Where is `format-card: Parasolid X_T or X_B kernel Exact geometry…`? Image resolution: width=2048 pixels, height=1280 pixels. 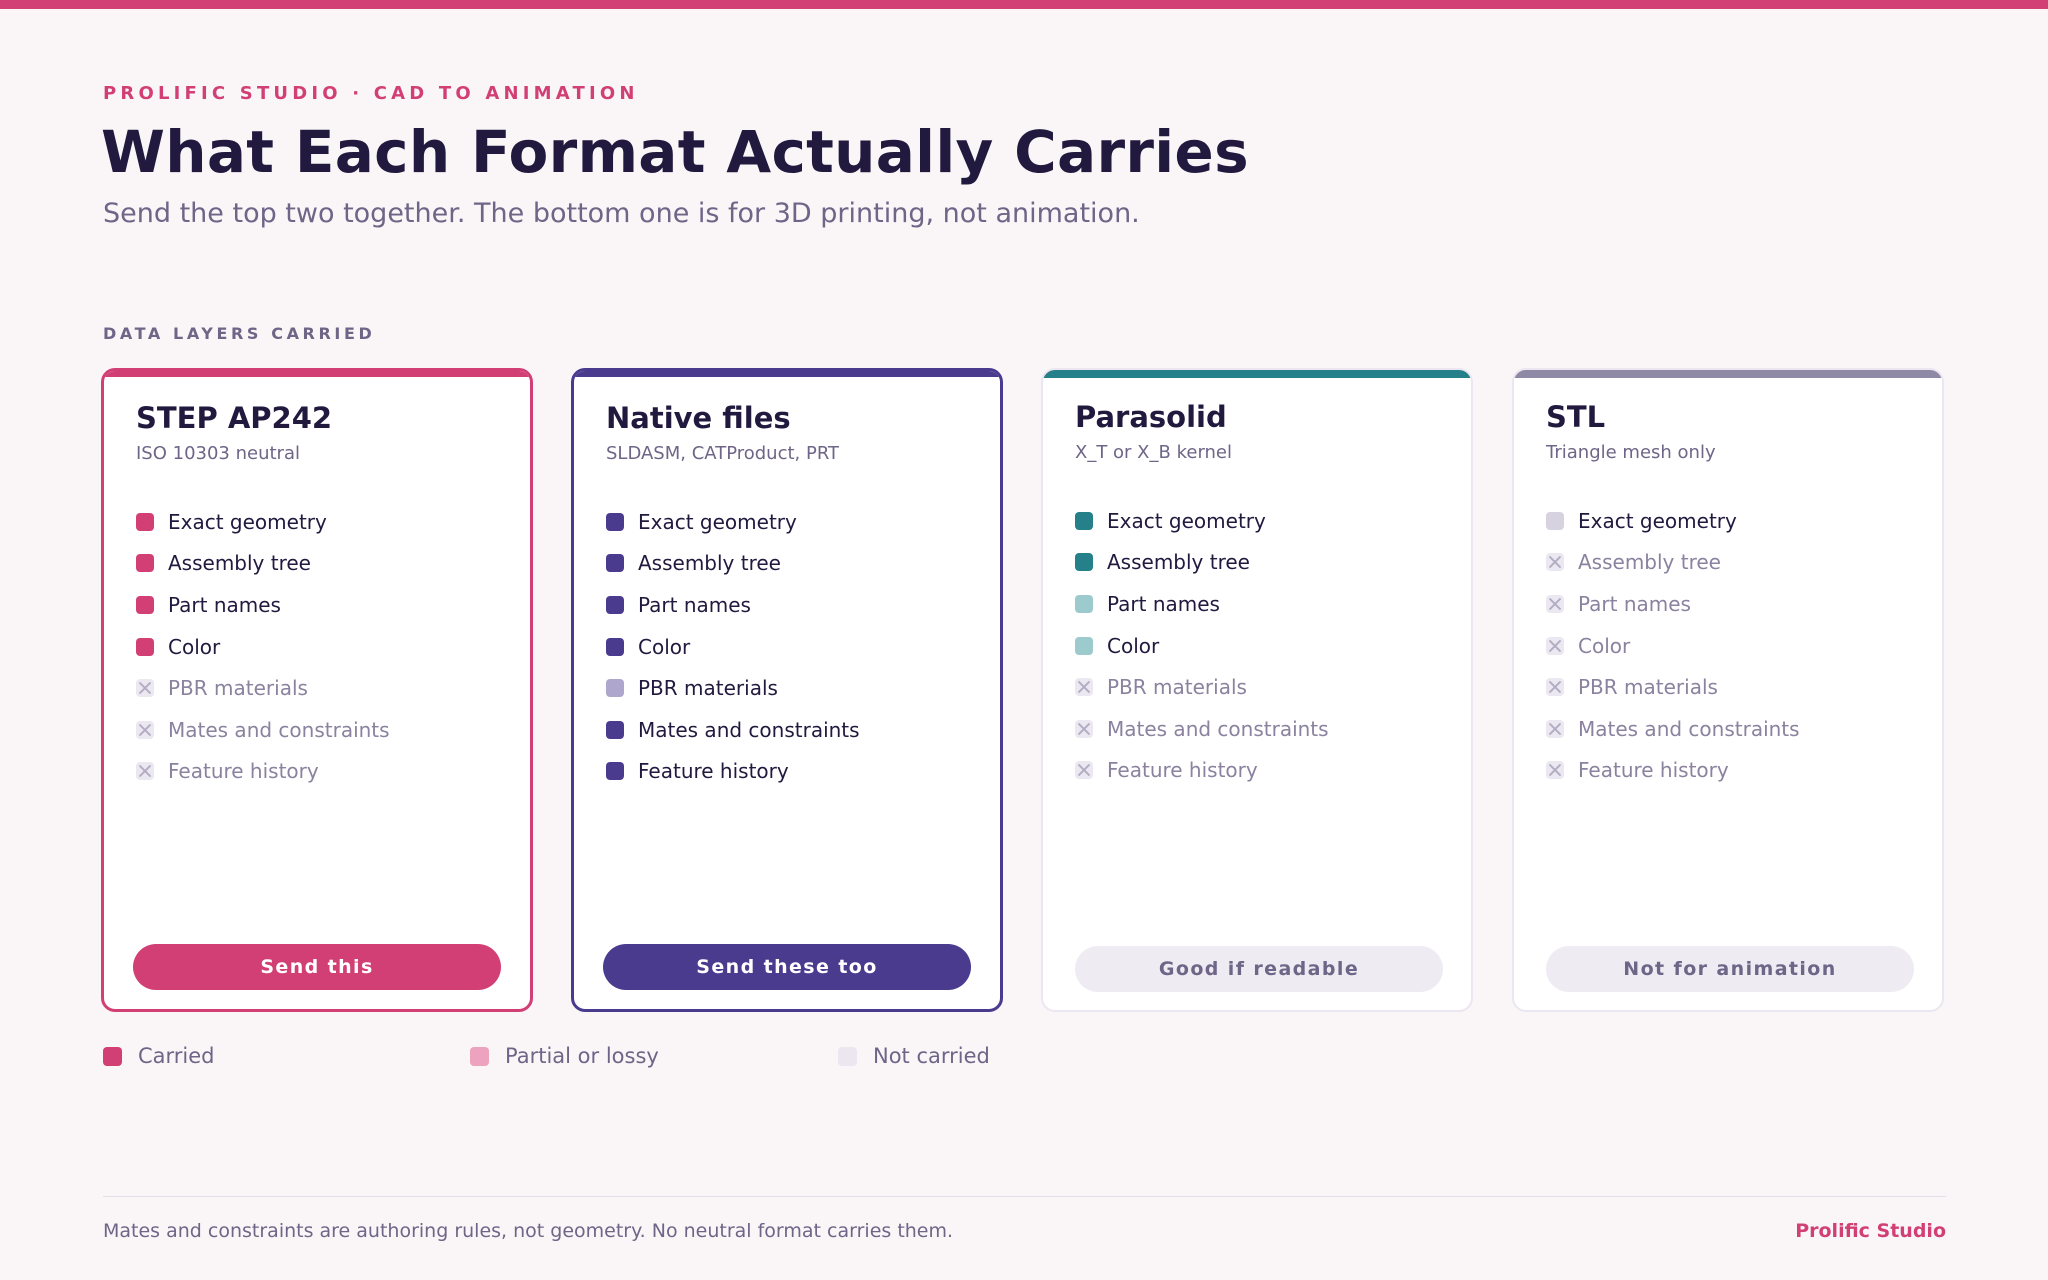 format-card: Parasolid X_T or X_B kernel Exact geometry… is located at coordinates (1257, 690).